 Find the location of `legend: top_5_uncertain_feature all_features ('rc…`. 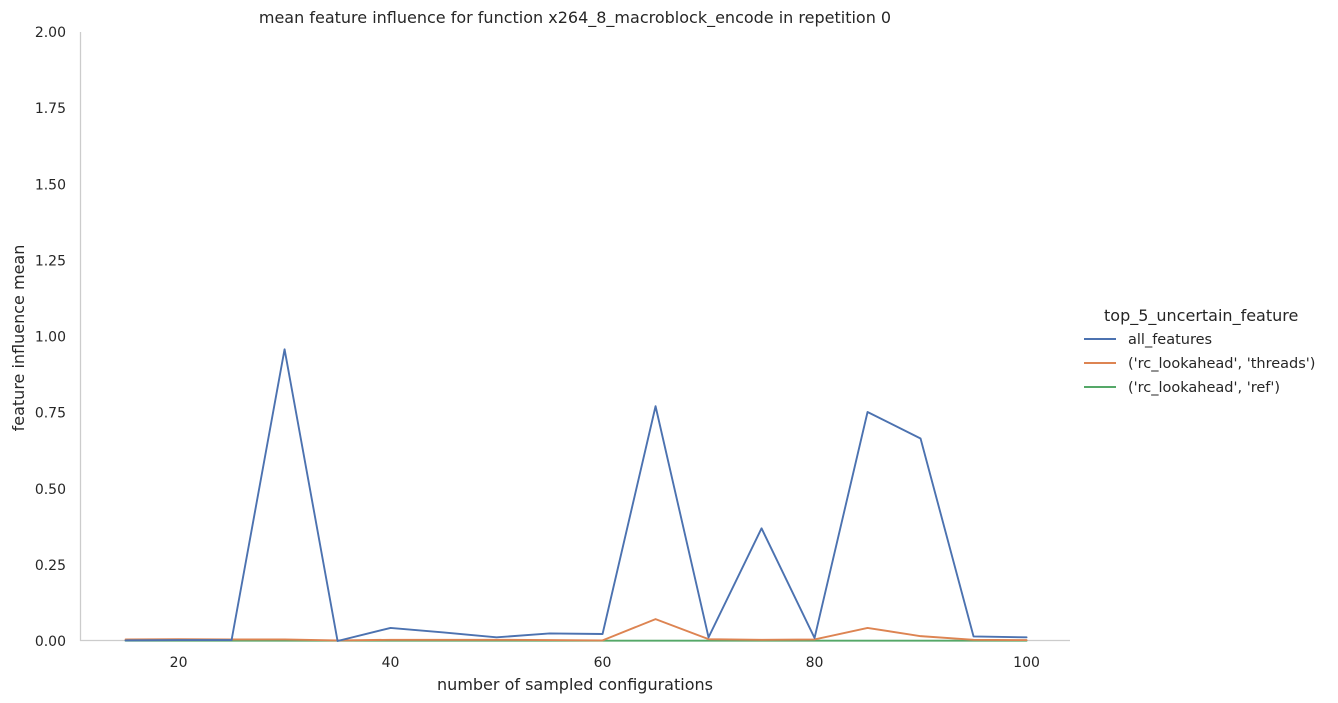

legend: top_5_uncertain_feature all_features ('rc… is located at coordinates (1199, 351).